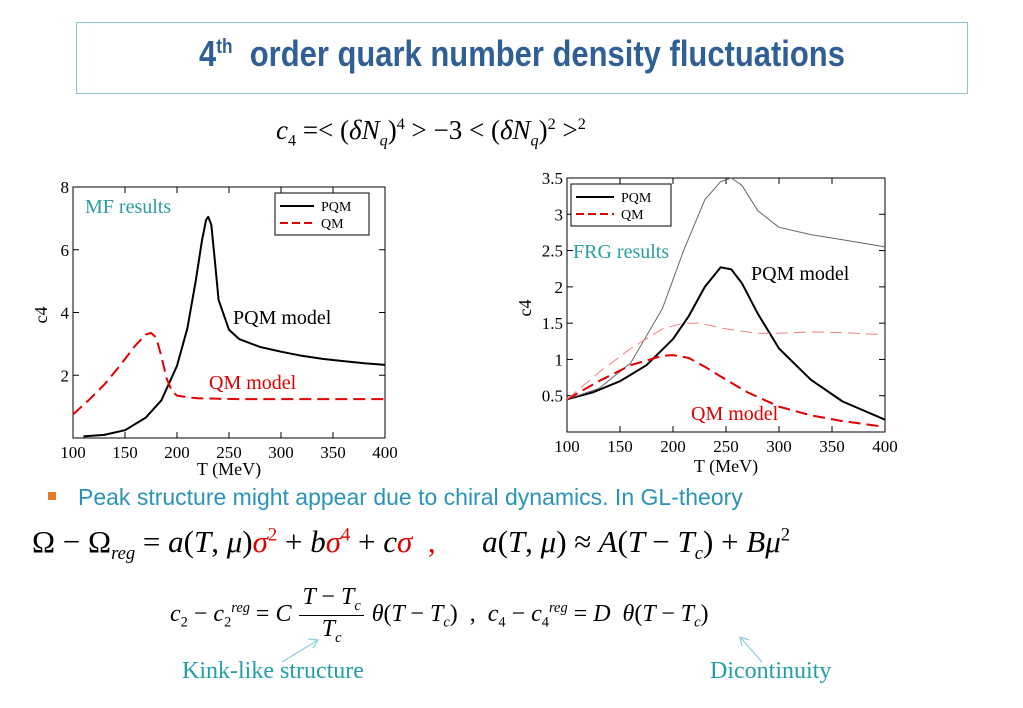 The image size is (1023, 708). I want to click on annotation-mf-results: MF results, so click(128, 207).